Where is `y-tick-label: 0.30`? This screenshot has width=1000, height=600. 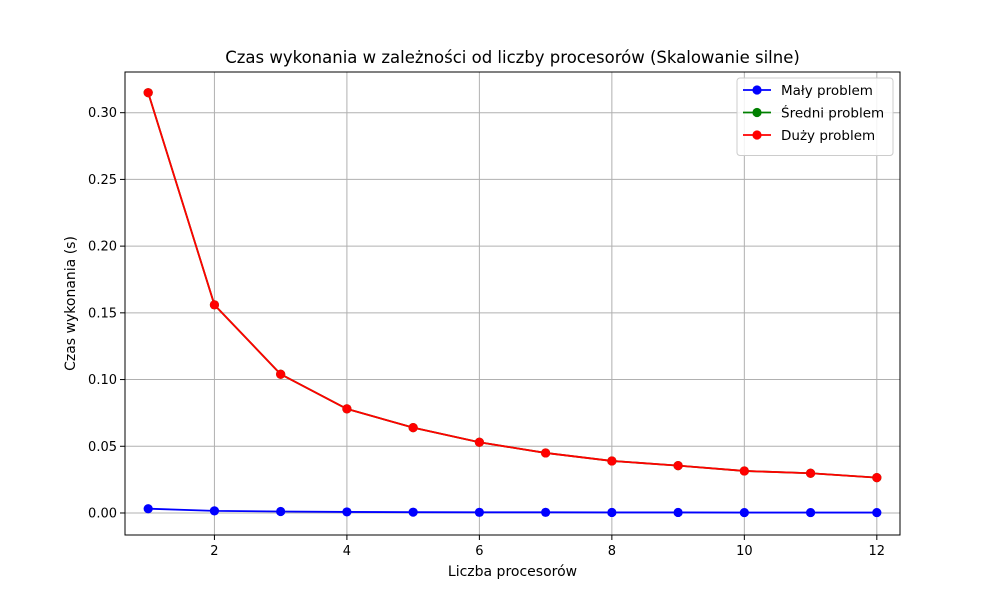
y-tick-label: 0.30 is located at coordinates (102, 113).